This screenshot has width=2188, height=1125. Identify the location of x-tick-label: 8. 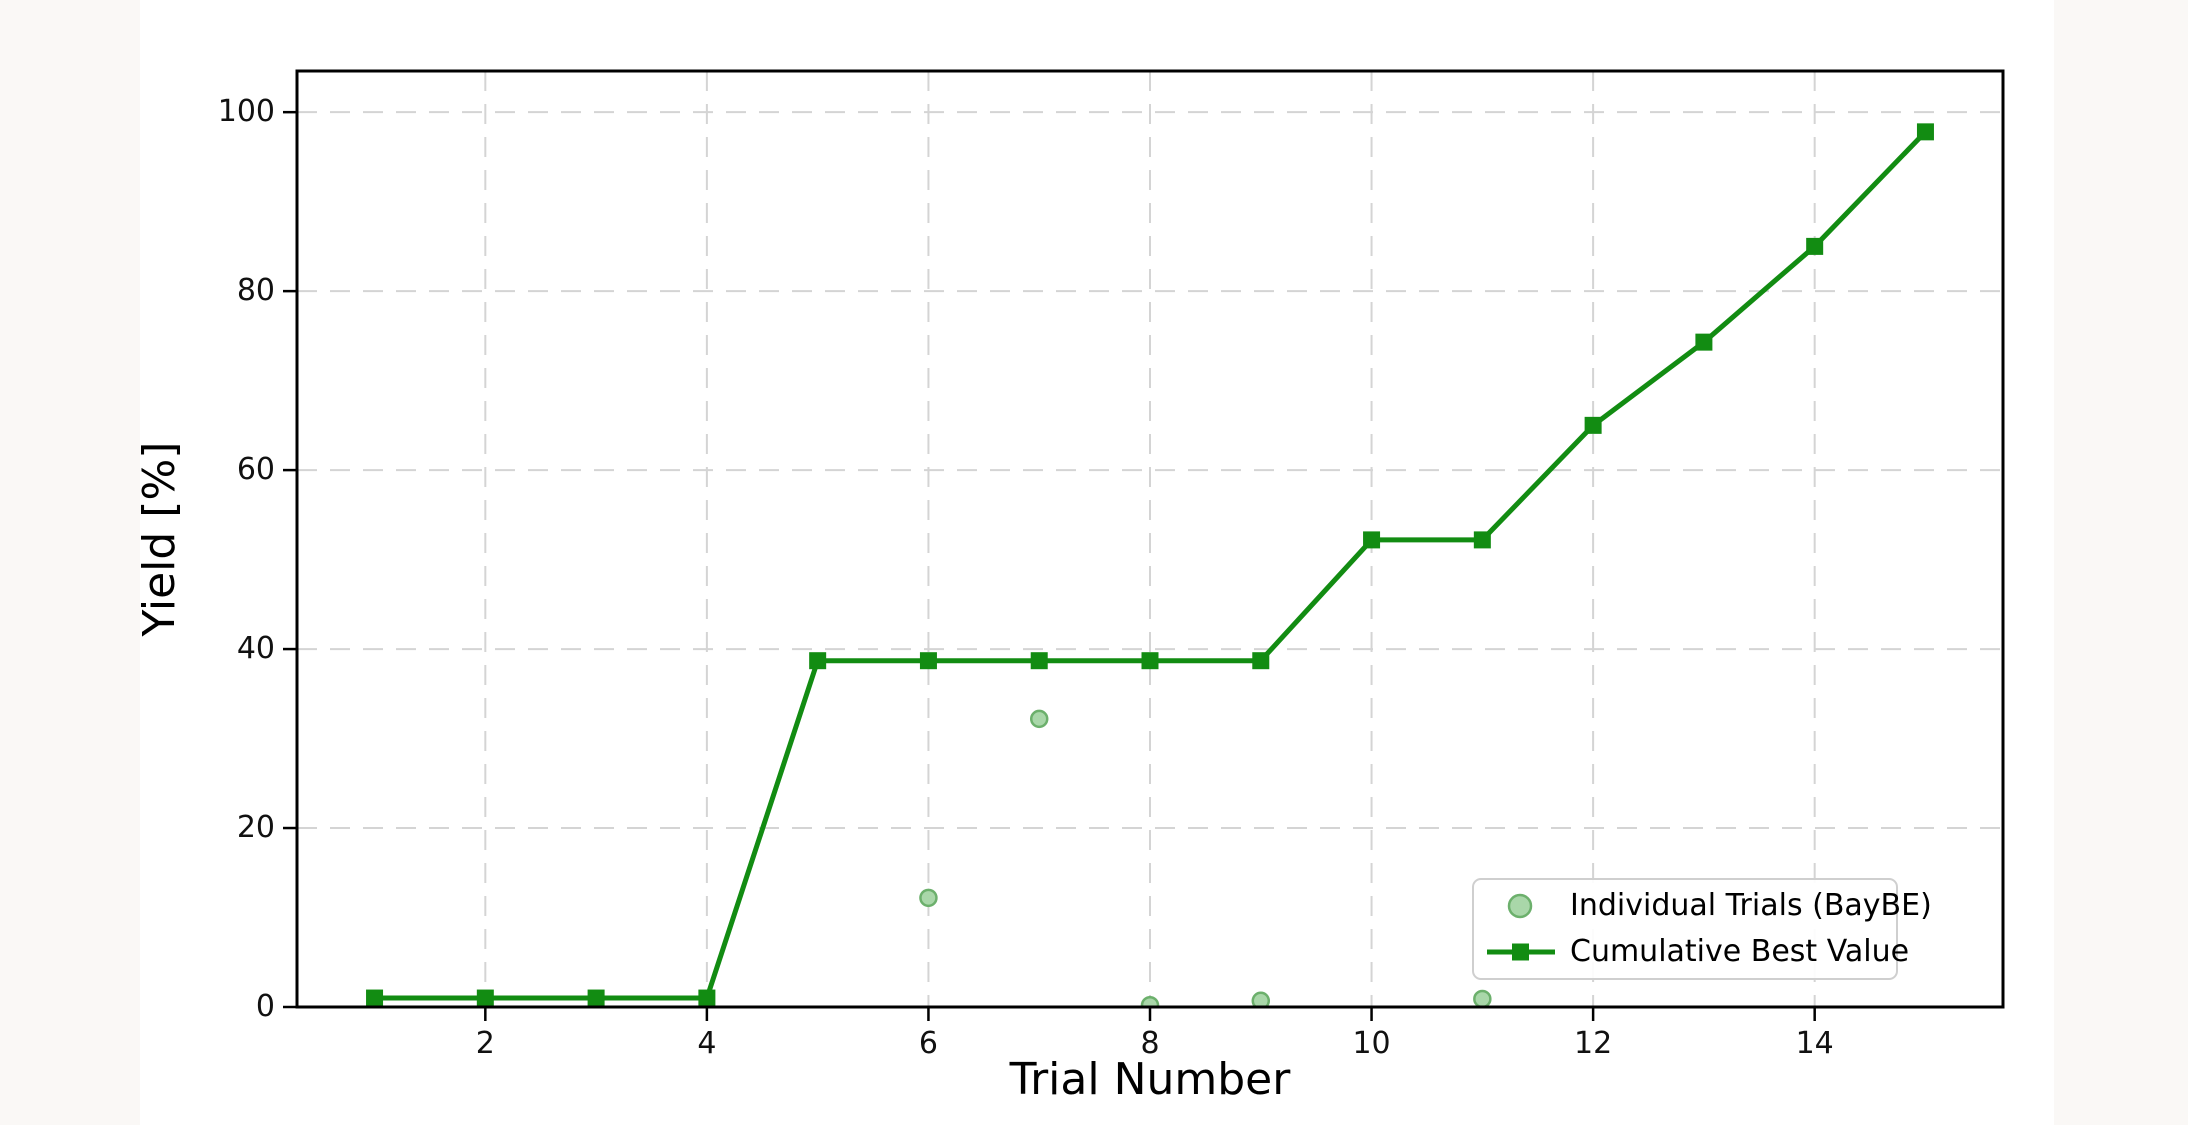
(1150, 1043).